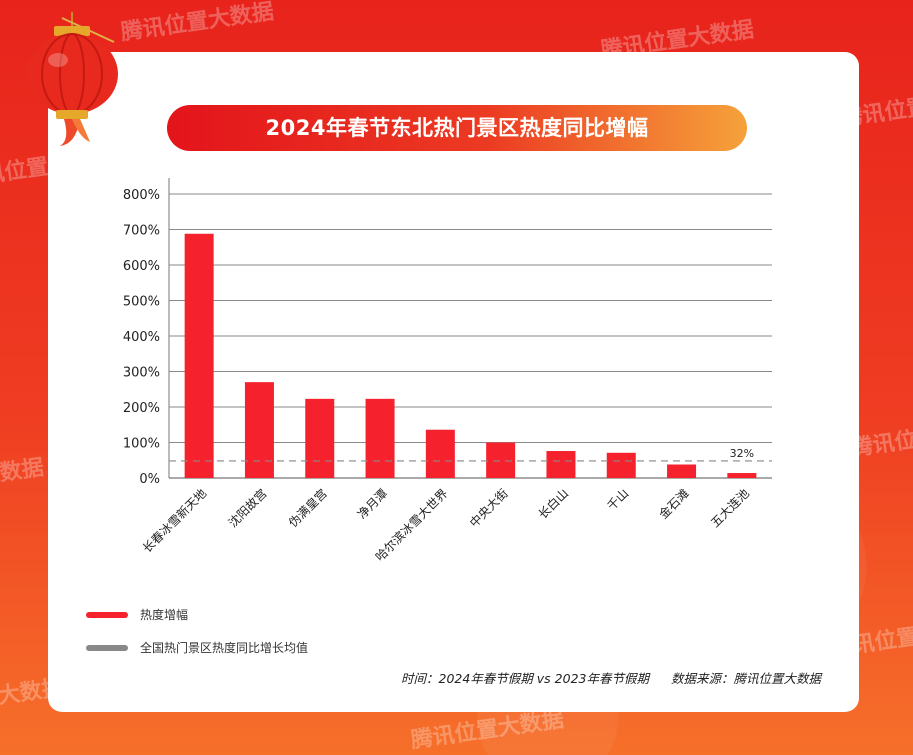  Describe the element at coordinates (141, 231) in the screenshot. I see `y-tick-label: 700%` at that location.